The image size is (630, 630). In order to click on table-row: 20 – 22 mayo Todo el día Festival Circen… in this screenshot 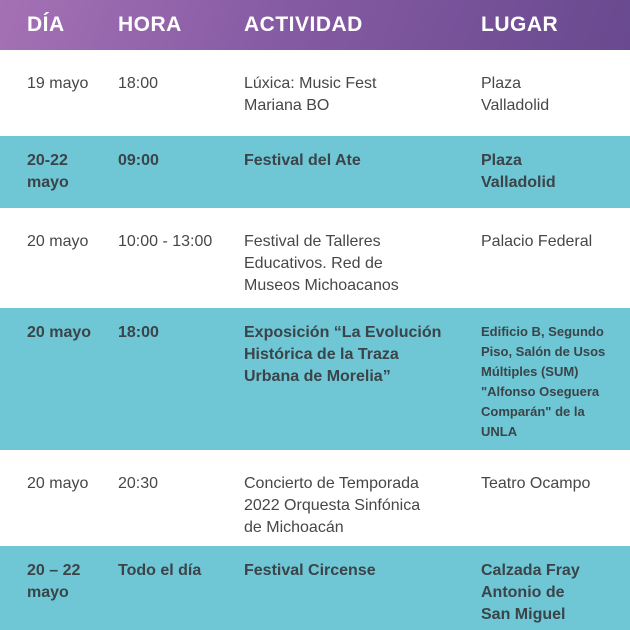, I will do `click(315, 588)`.